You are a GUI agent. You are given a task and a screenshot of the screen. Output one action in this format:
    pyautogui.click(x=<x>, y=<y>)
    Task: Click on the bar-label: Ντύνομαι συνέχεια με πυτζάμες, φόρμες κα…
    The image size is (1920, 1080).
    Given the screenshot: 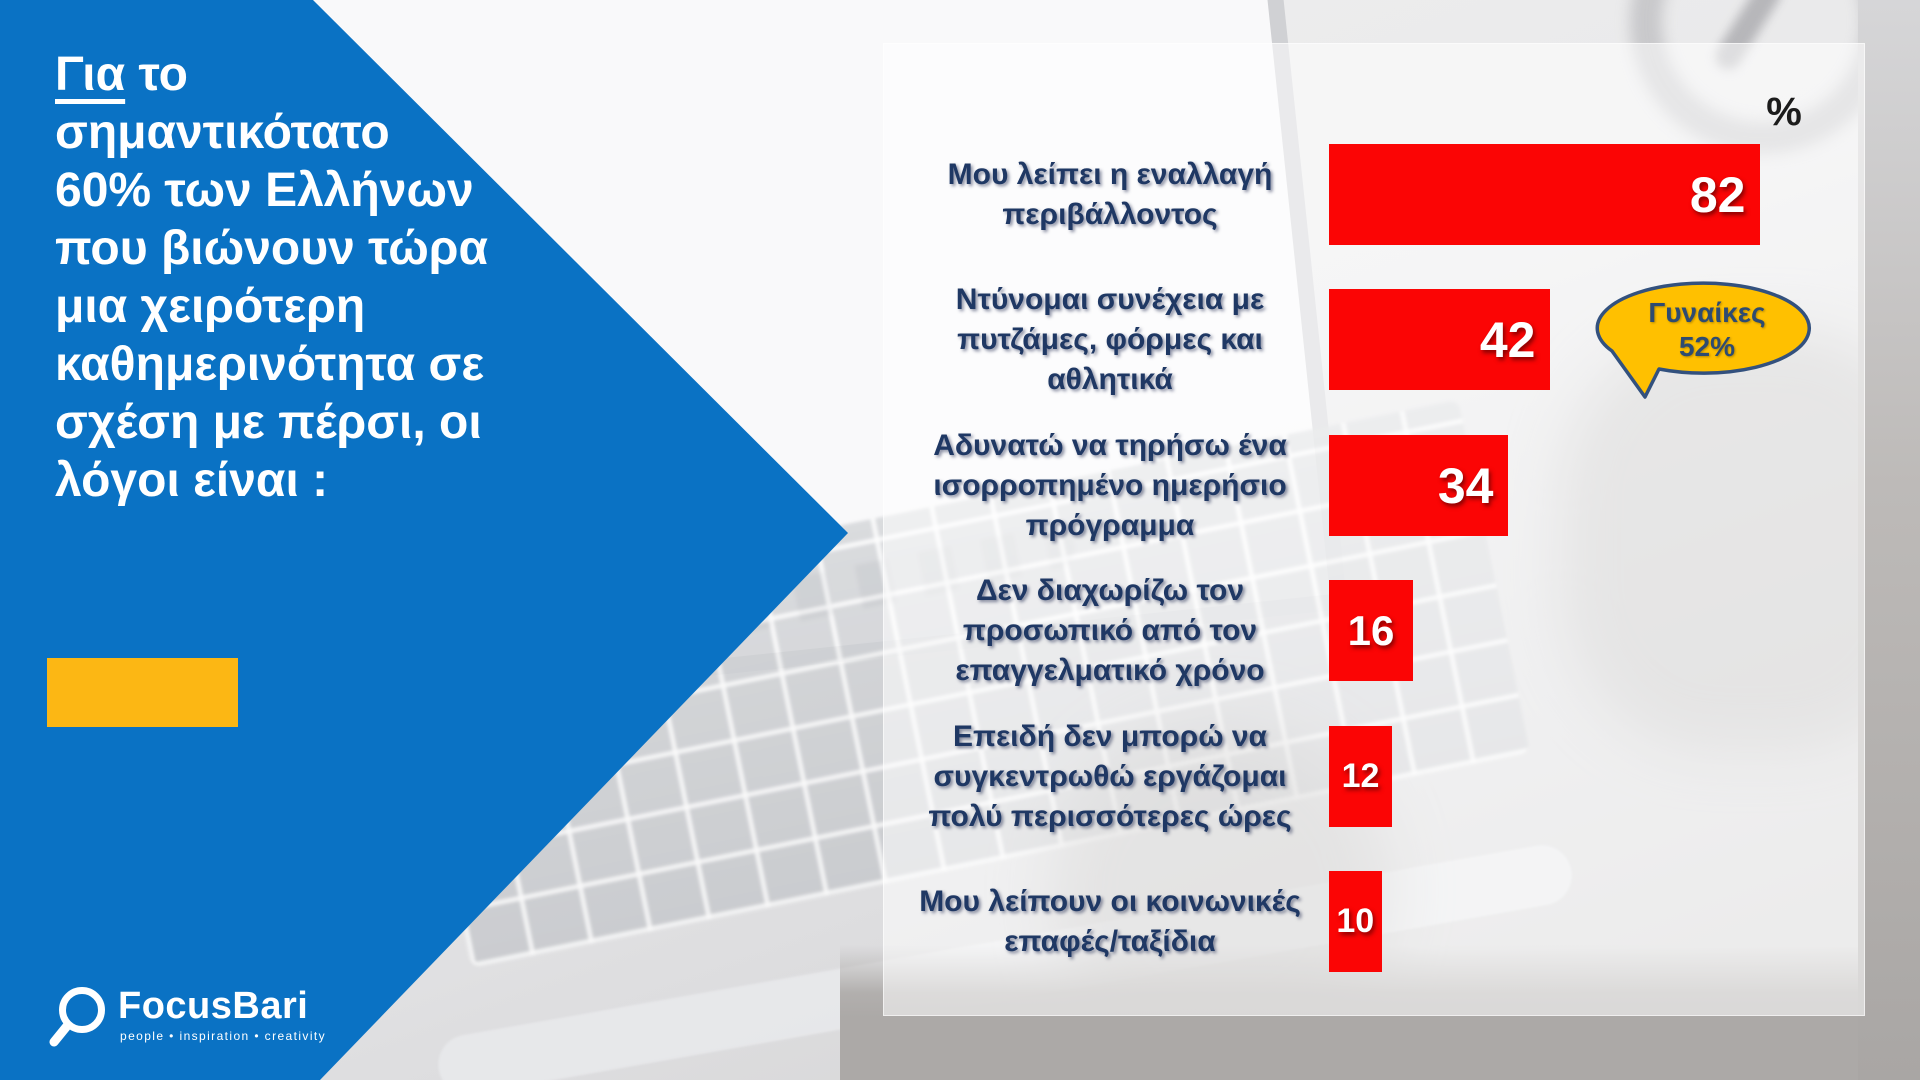 What is the action you would take?
    pyautogui.click(x=1110, y=339)
    